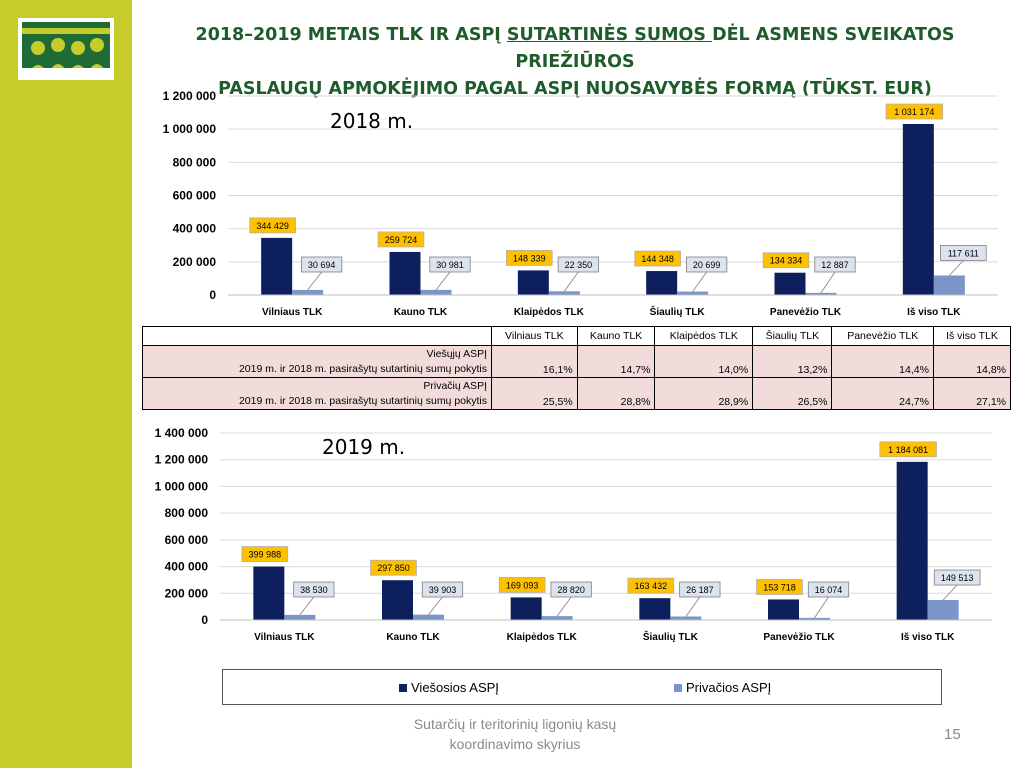 The height and width of the screenshot is (768, 1024). What do you see at coordinates (265, 555) in the screenshot?
I see `data-label: 399 988` at bounding box center [265, 555].